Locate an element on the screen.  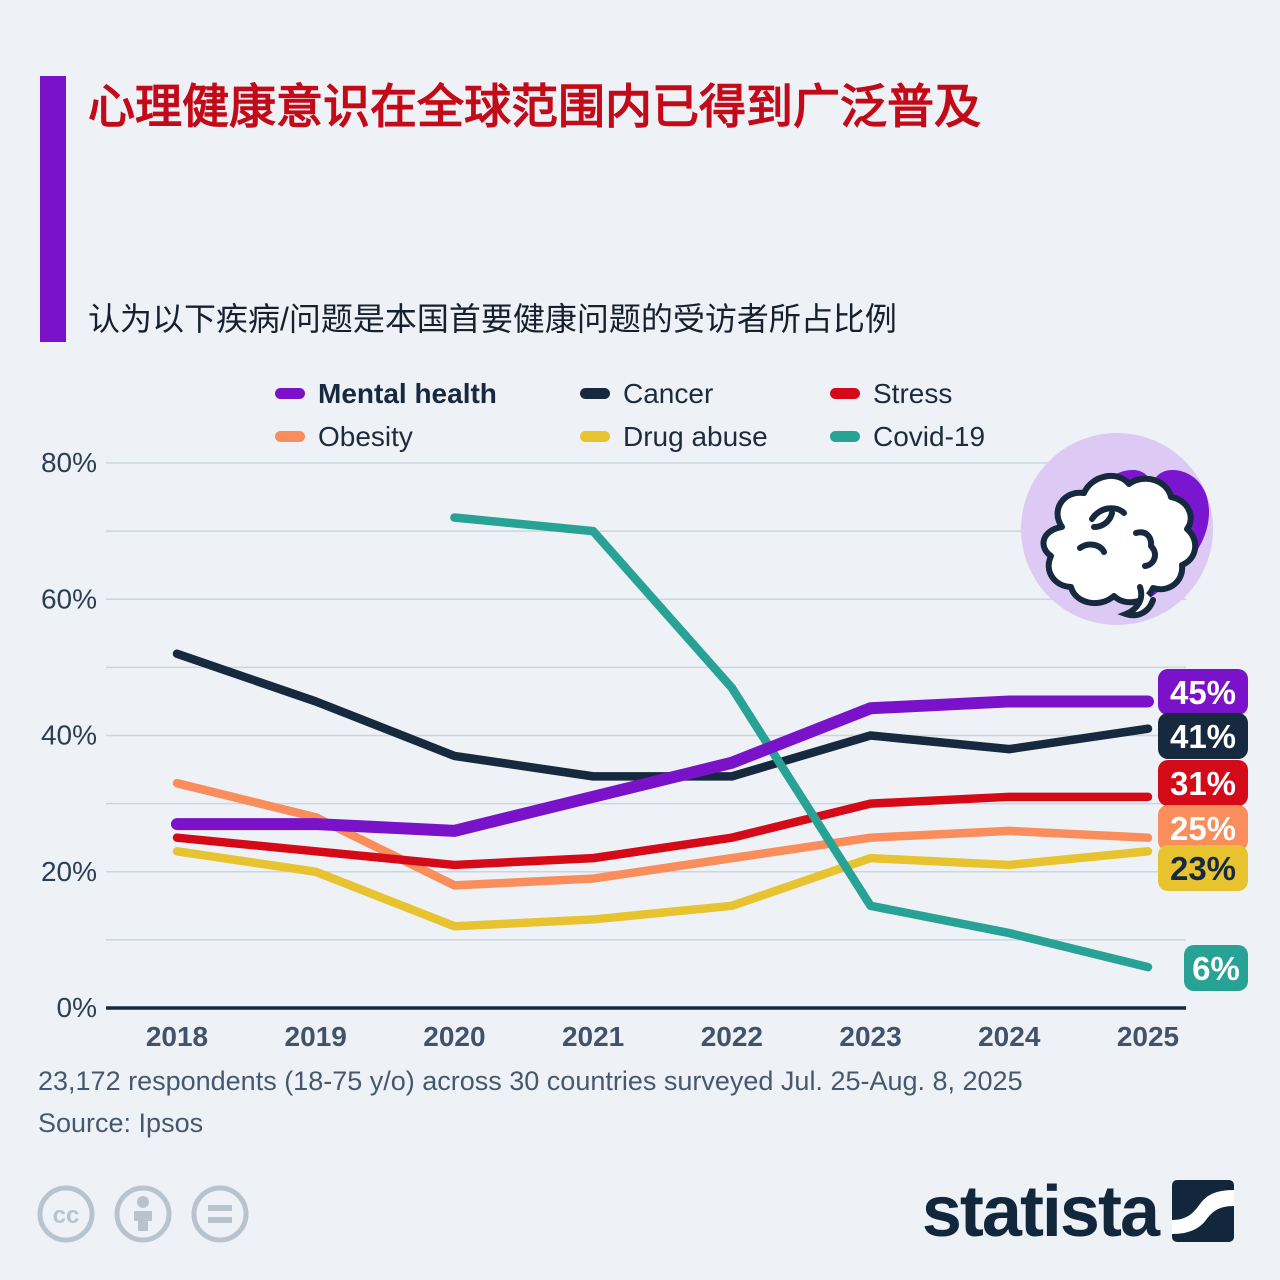
svg-text: cc is located at coordinates (66, 1215).